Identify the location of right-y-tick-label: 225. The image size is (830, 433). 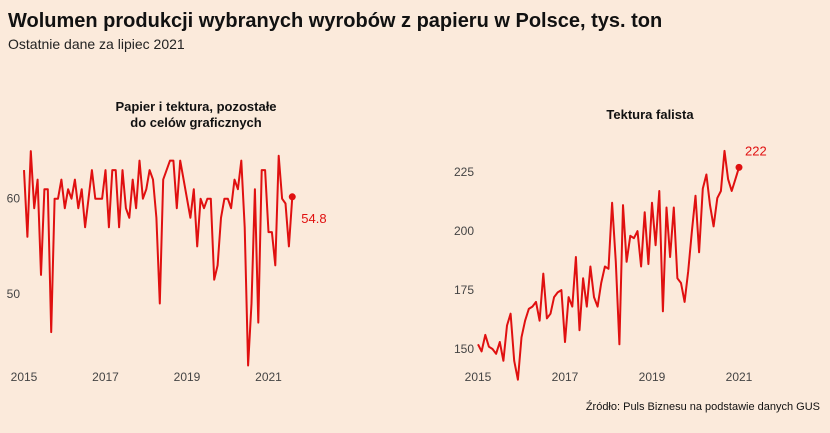
(464, 172).